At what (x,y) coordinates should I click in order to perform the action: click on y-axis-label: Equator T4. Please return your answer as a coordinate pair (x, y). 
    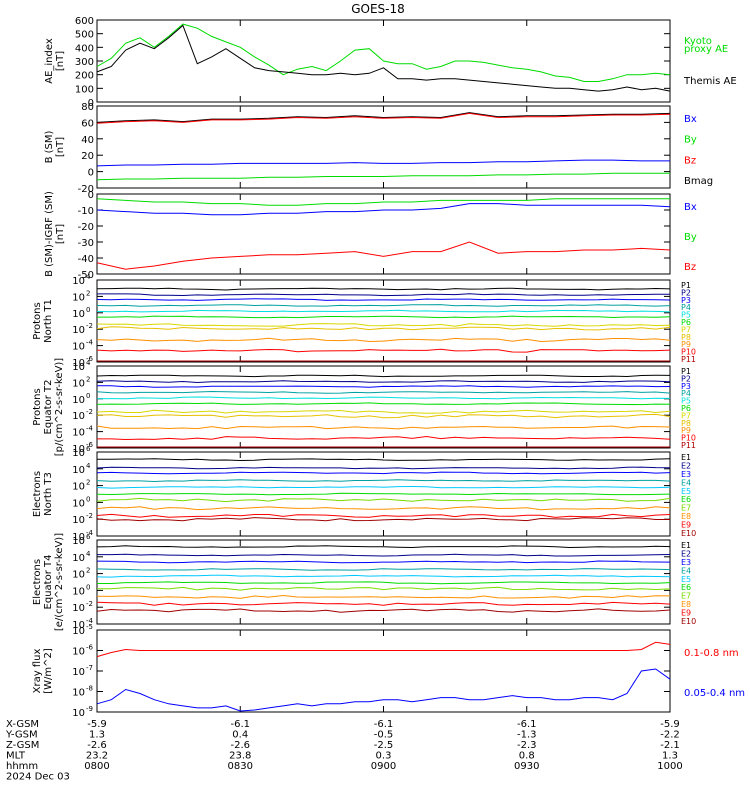
    Looking at the image, I should click on (48, 582).